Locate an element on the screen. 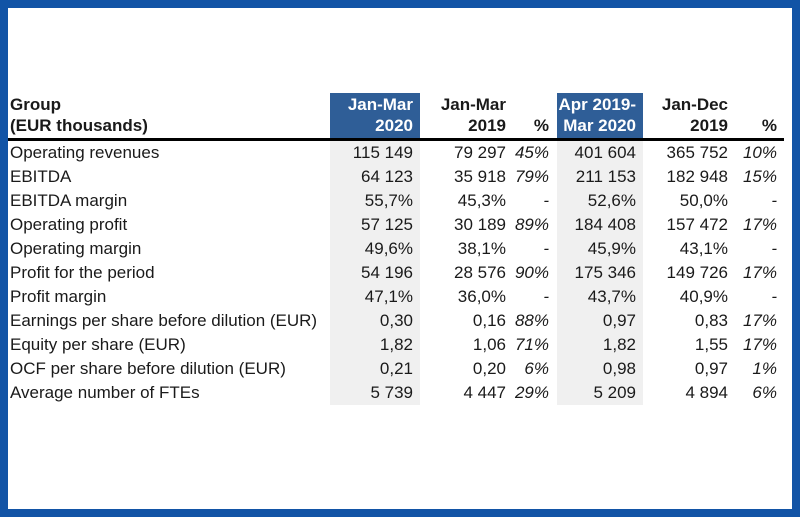 The width and height of the screenshot is (800, 517). cell-jan-mar-2020: 54 196 is located at coordinates (375, 272).